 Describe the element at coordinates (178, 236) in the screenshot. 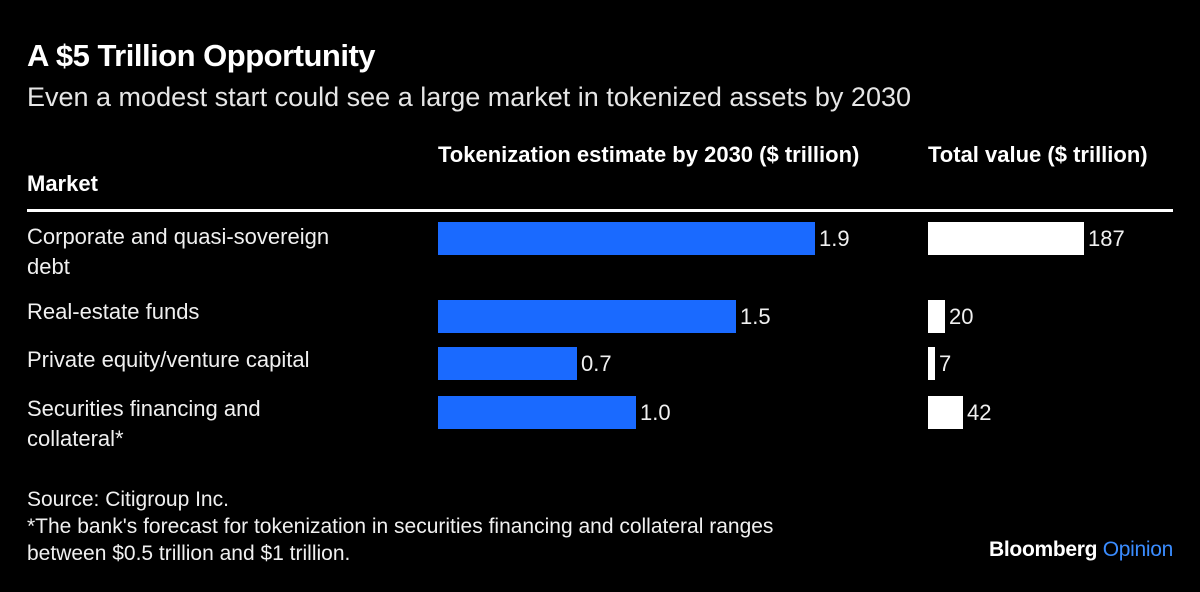

I see `row-label-line: Corporate and quasi-sovereign` at that location.